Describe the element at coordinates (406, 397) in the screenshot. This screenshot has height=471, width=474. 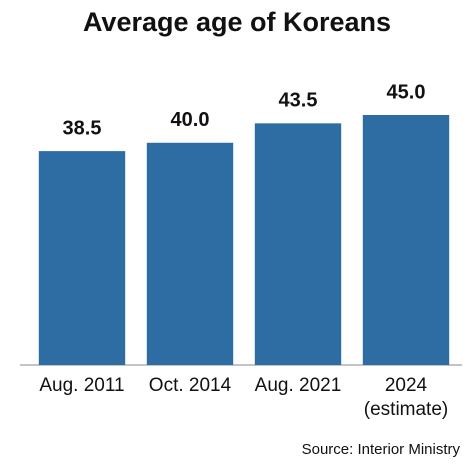
I see `x-tick-label: 2024 (estimate)` at that location.